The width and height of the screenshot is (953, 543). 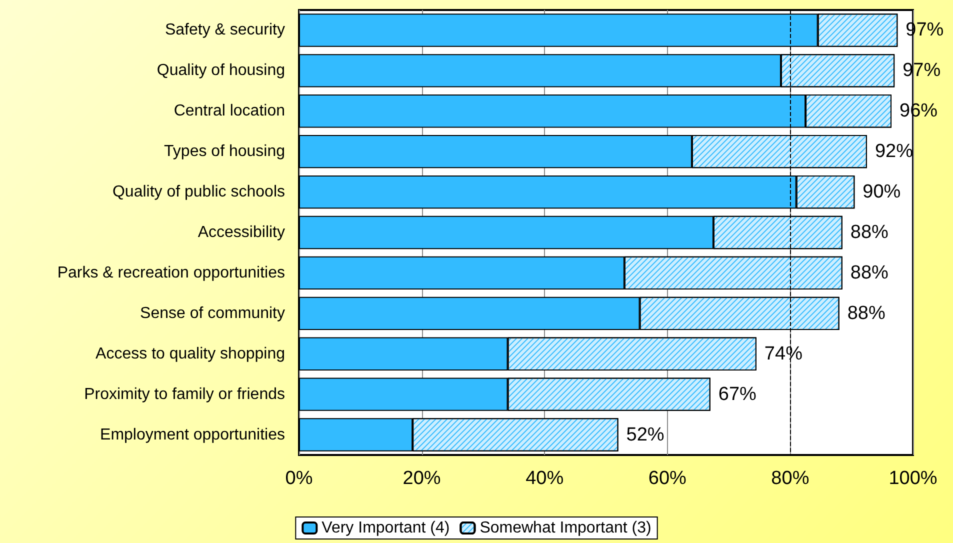 What do you see at coordinates (192, 435) in the screenshot?
I see `y-tick-label: Employment opportunities` at bounding box center [192, 435].